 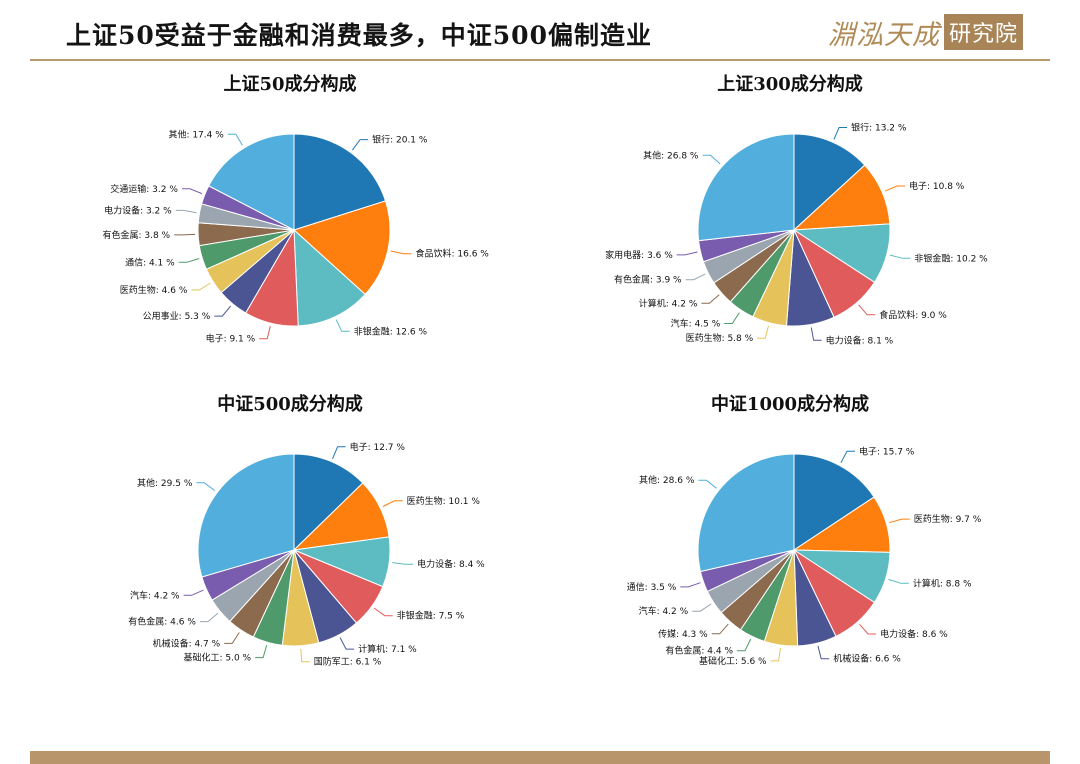 What do you see at coordinates (187, 643) in the screenshot?
I see `slice-label: 机械设备: 4.7 %` at bounding box center [187, 643].